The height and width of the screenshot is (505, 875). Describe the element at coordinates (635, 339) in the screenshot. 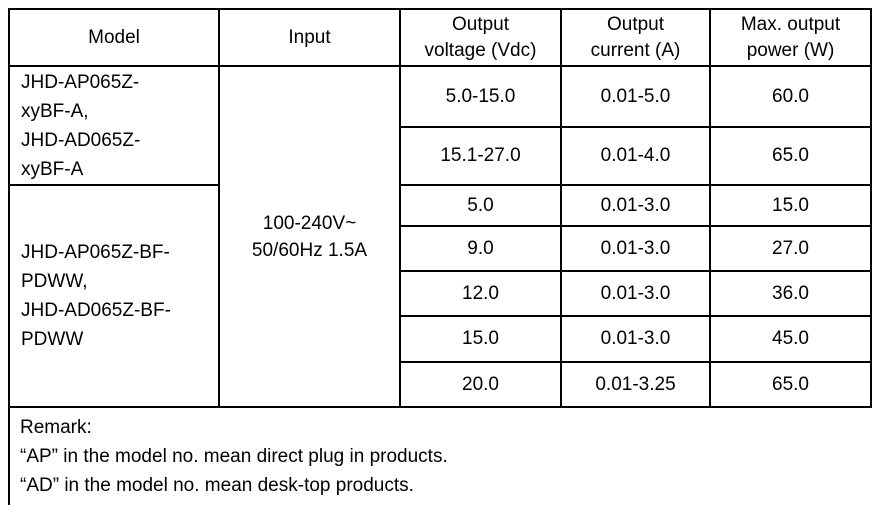

I see `current-cell-r6: 0.01-3.0` at that location.